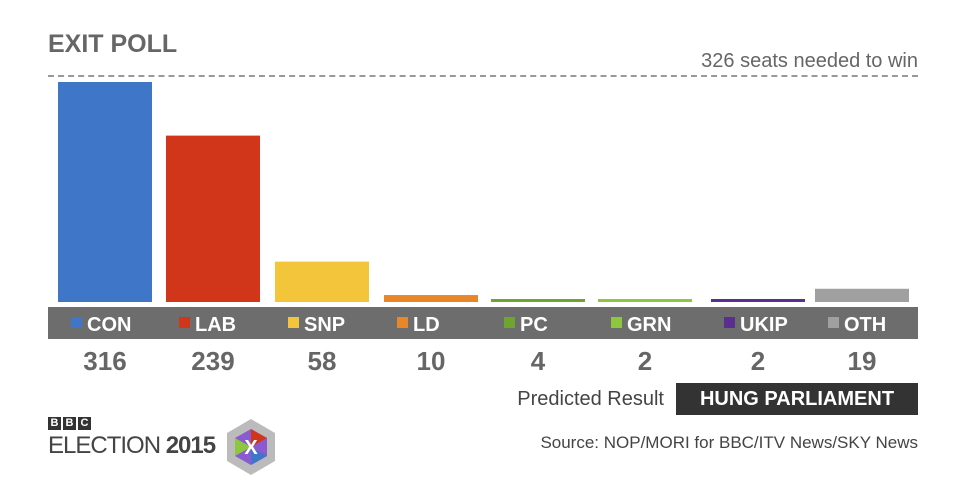  I want to click on bar-grn, so click(645, 300).